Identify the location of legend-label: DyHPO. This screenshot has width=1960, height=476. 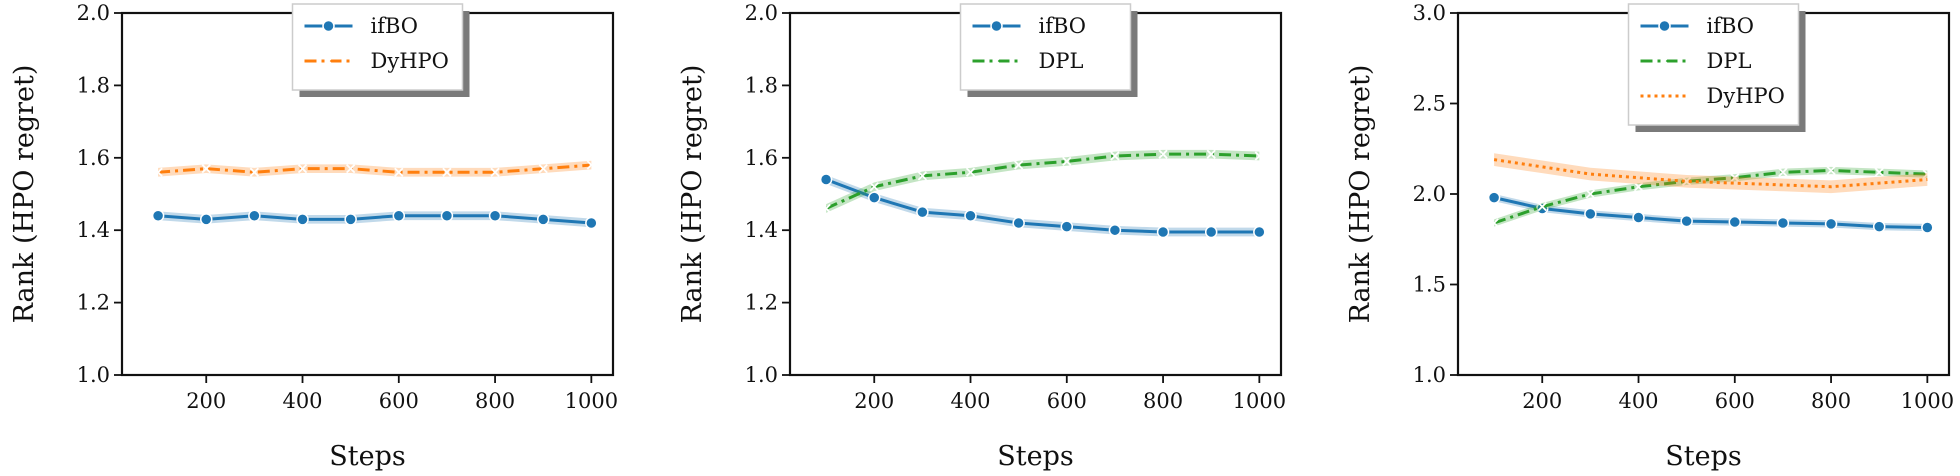
(1746, 96).